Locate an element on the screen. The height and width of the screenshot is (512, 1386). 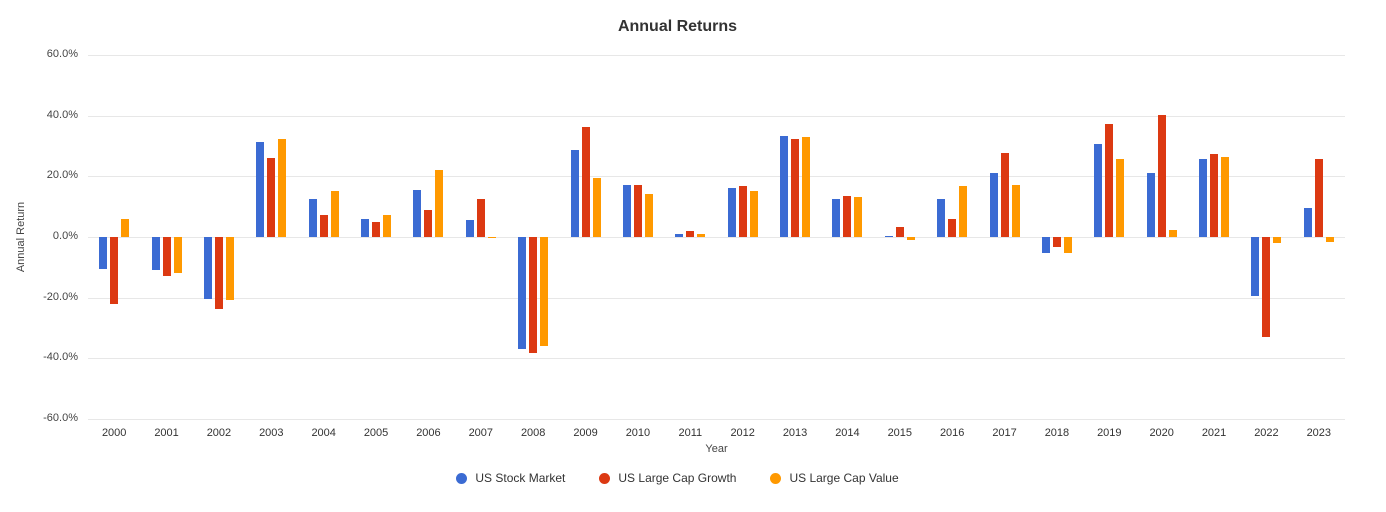
legend-dot-us-large-cap-growth is located at coordinates (605, 478).